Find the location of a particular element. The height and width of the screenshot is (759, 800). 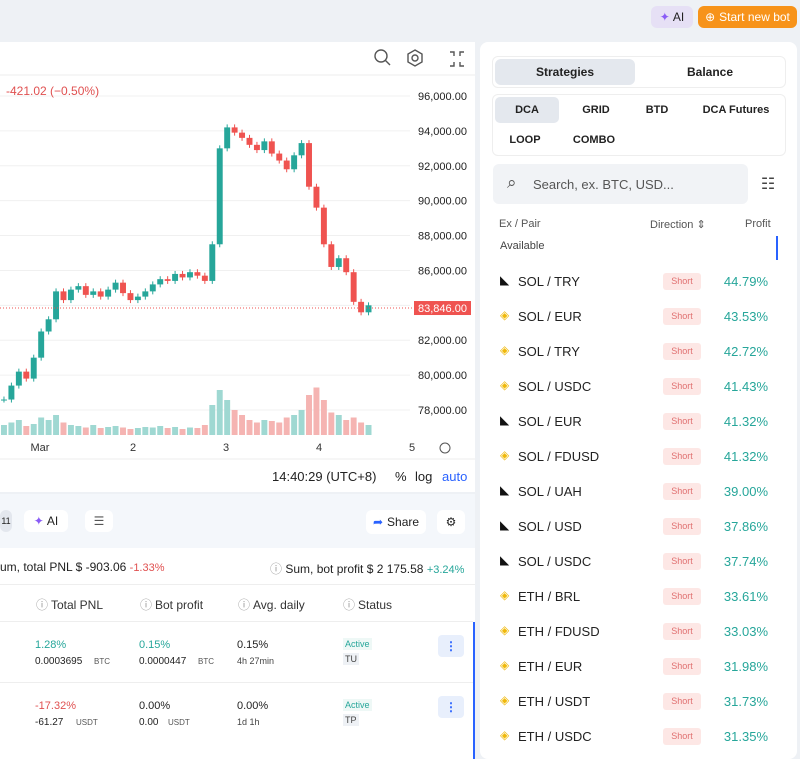

pair-row: ◣ SOL / USD Short 37.86% is located at coordinates (630, 526).